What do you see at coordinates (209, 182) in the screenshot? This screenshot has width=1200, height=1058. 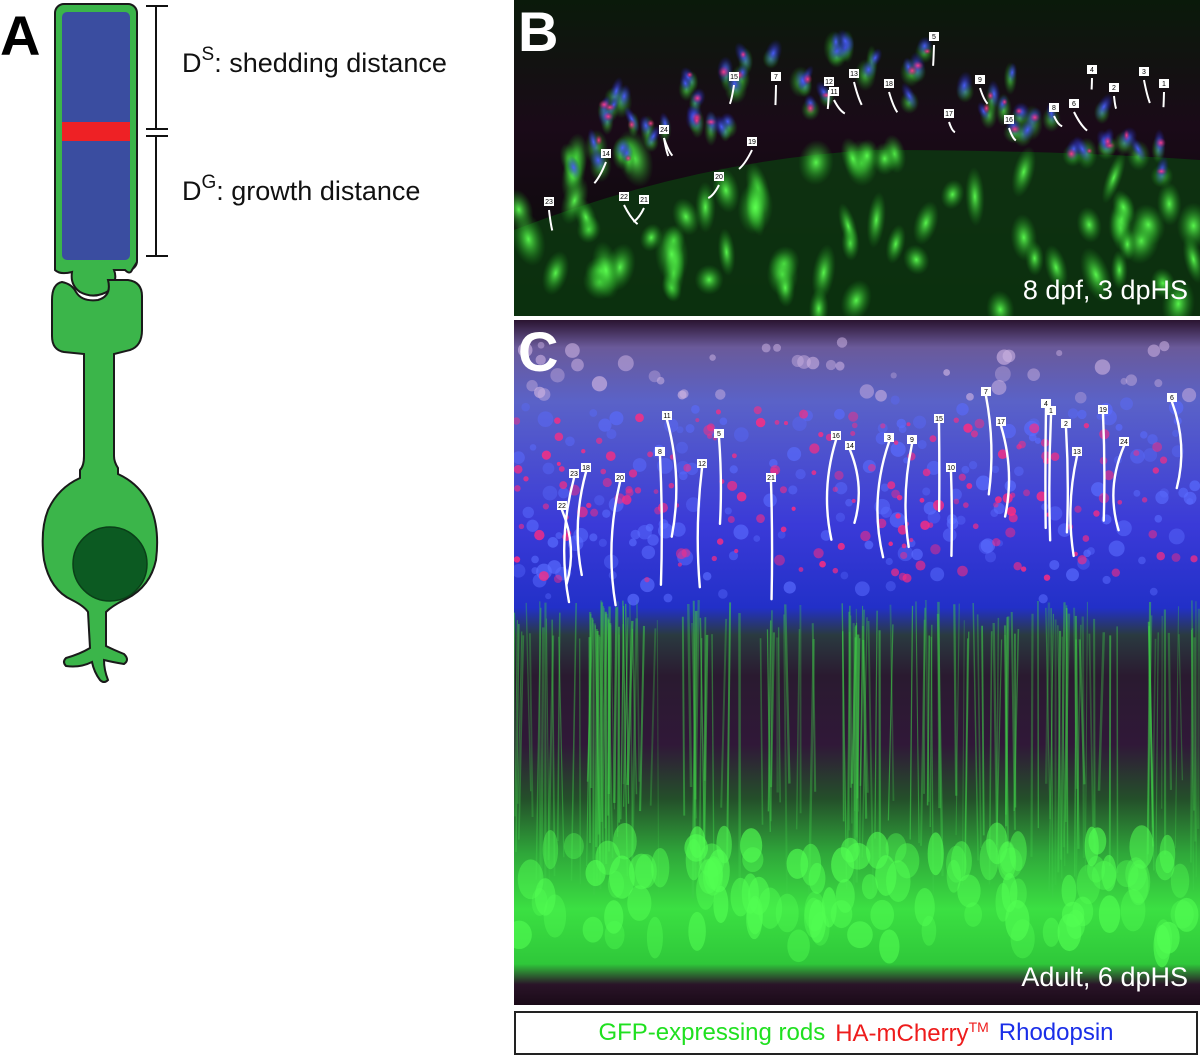 I see `dg-superscript: G` at bounding box center [209, 182].